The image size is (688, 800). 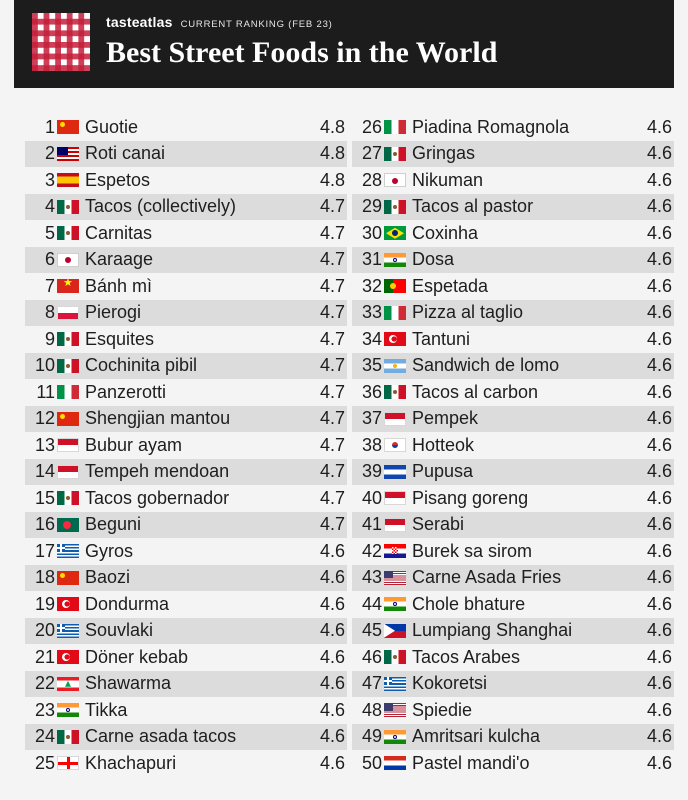 I want to click on food-name: Döner kebab, so click(x=137, y=656).